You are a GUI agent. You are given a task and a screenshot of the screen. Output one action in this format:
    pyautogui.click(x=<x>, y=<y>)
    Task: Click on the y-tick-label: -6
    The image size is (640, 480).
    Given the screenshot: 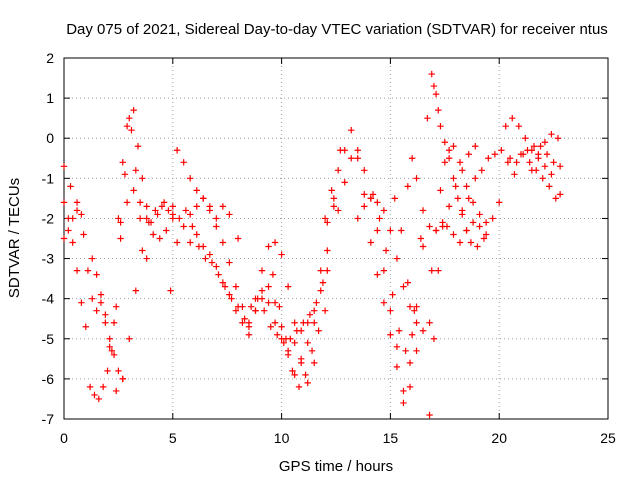 What is the action you would take?
    pyautogui.click(x=48, y=379)
    